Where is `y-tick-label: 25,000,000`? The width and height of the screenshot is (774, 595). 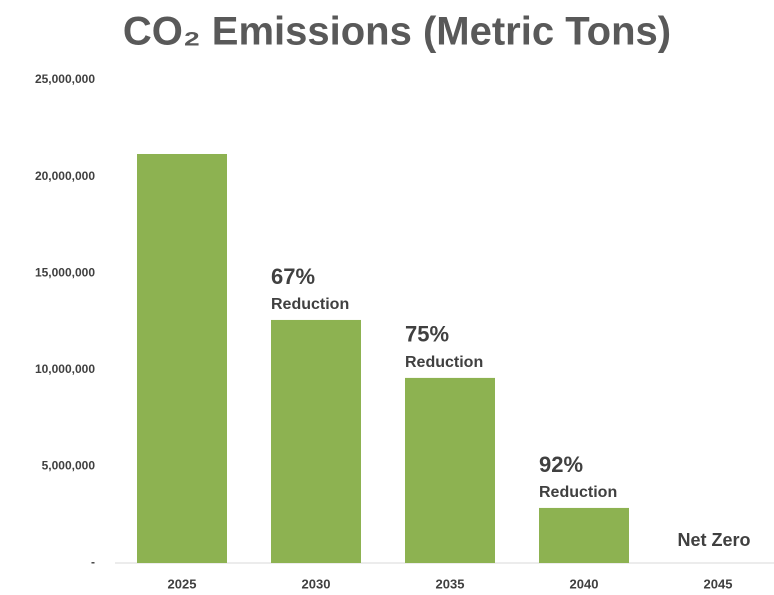
y-tick-label: 25,000,000 is located at coordinates (65, 79).